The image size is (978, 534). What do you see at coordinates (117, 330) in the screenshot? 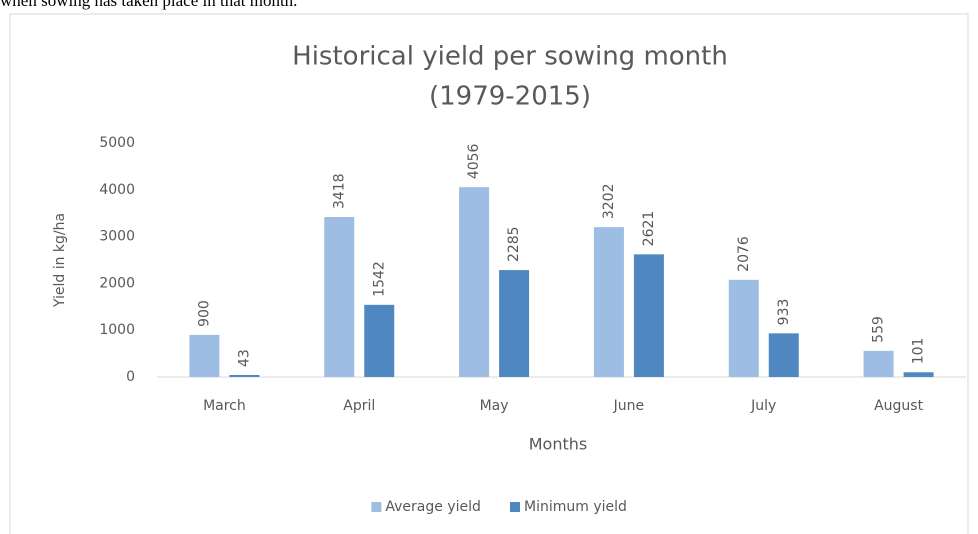
I see `y-tick-label: 1000` at bounding box center [117, 330].